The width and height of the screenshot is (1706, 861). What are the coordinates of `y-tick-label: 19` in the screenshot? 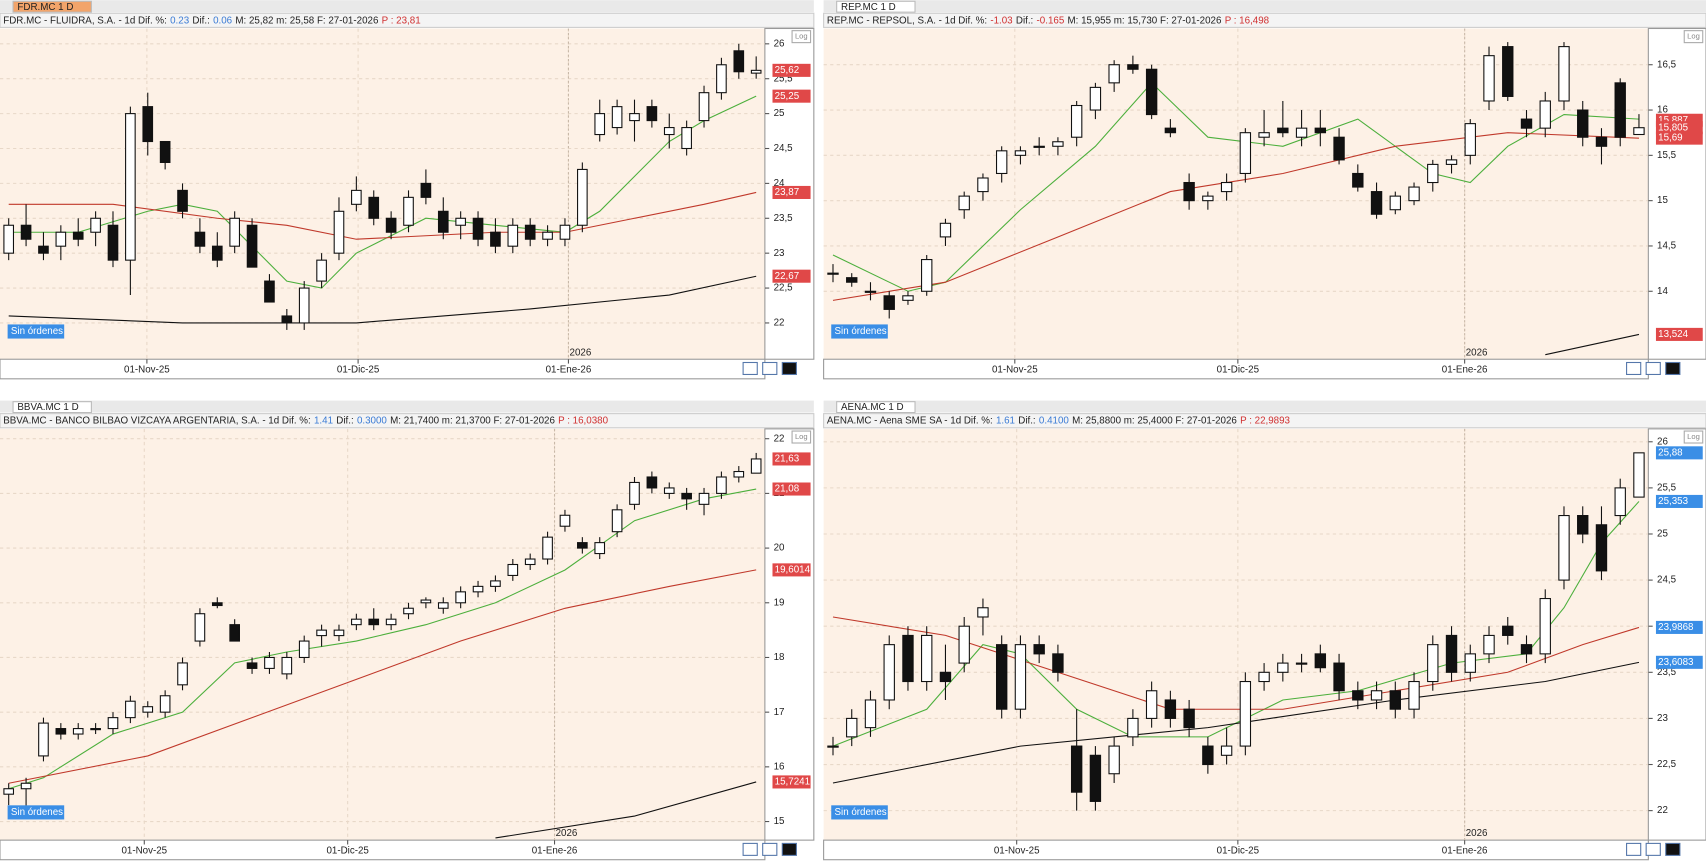 It's located at (779, 602).